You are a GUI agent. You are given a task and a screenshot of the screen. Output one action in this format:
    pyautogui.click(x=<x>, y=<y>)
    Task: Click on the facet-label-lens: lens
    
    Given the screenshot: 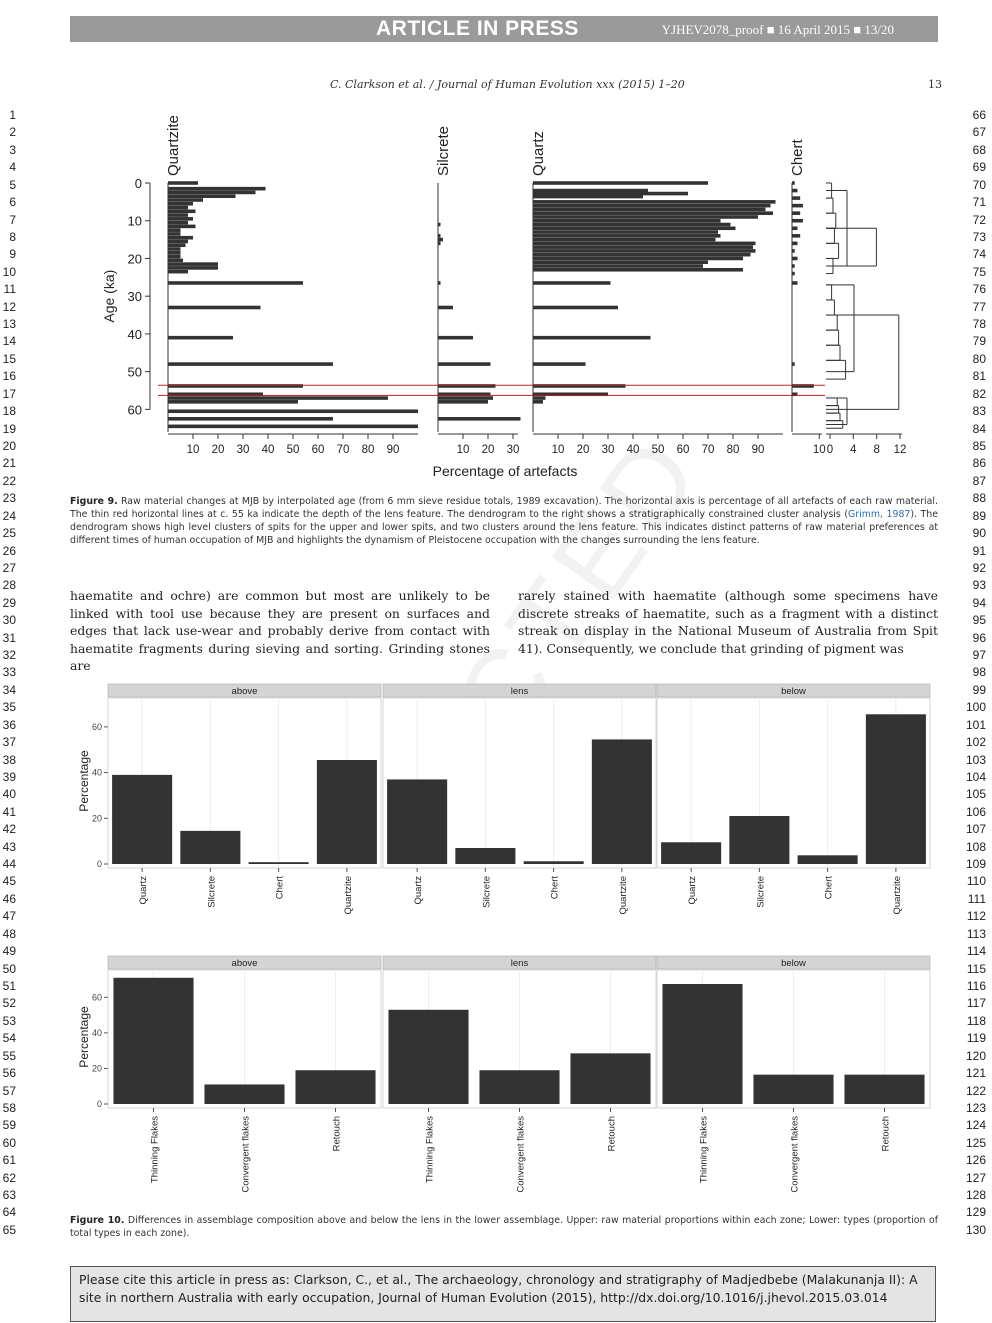 What is the action you would take?
    pyautogui.click(x=520, y=963)
    